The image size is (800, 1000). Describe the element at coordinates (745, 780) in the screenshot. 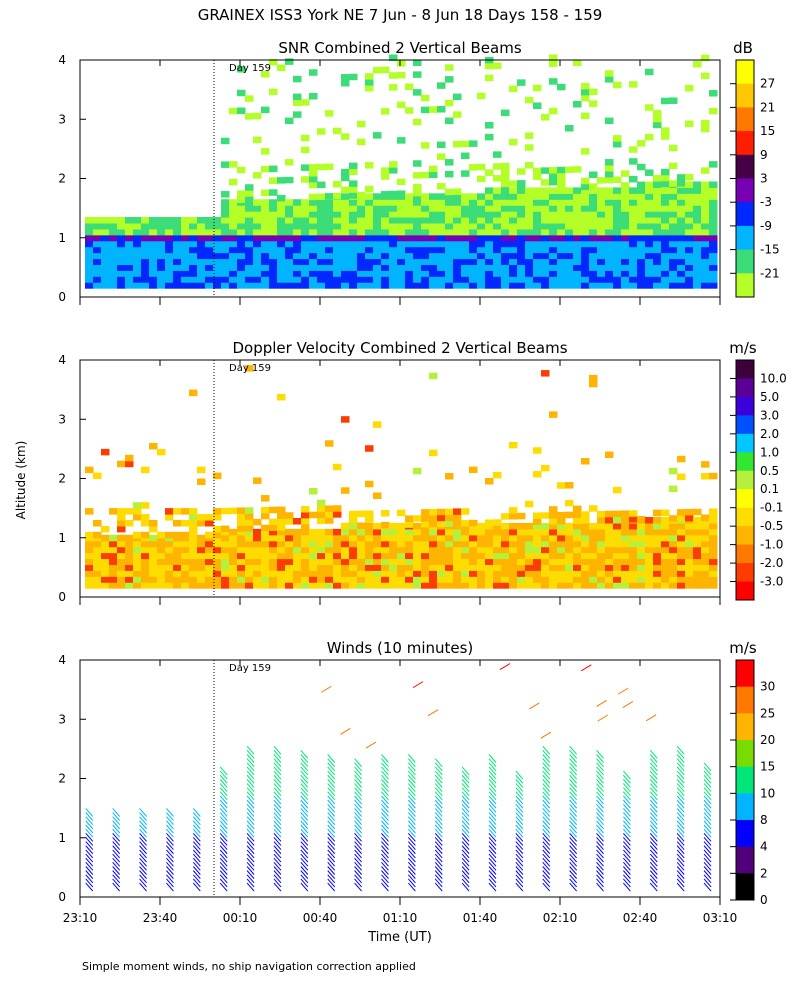

I see `colorbar-swatch` at that location.